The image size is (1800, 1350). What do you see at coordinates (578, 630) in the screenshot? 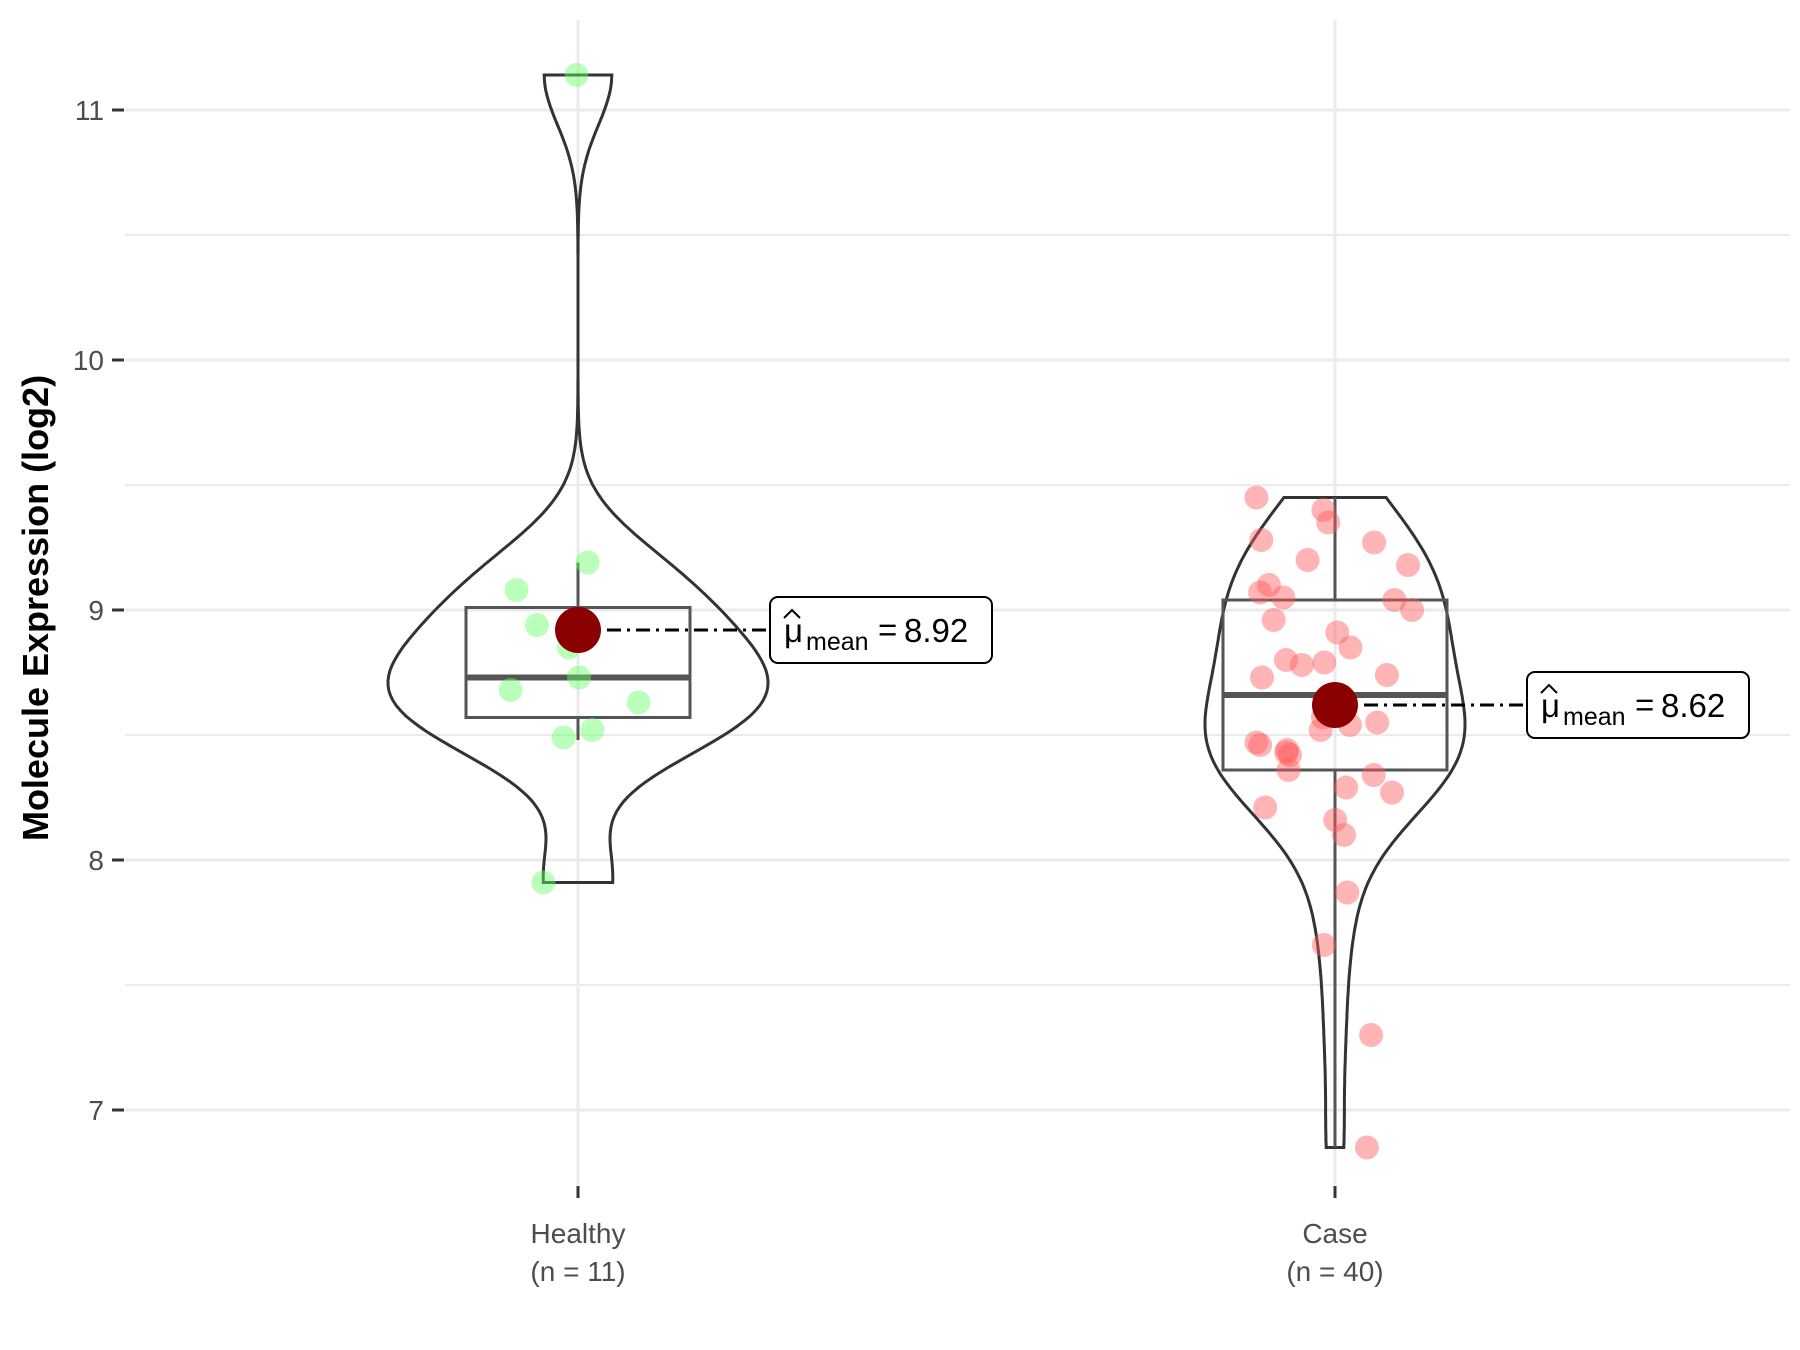
I see `mean-marker-healthy` at bounding box center [578, 630].